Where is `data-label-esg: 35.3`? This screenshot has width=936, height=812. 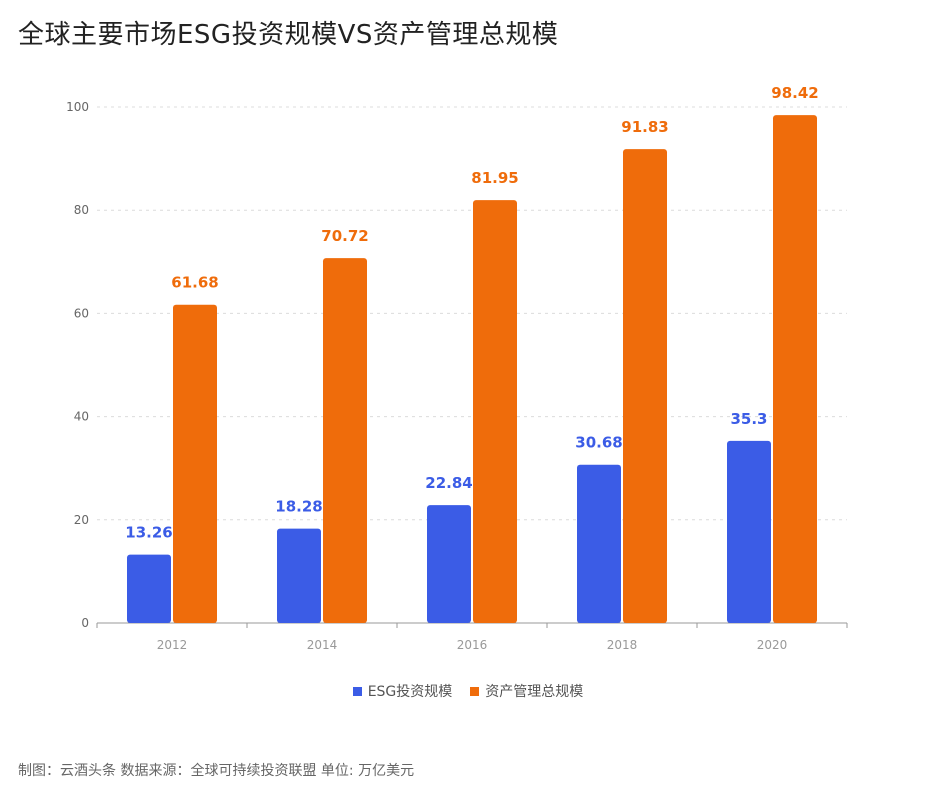
data-label-esg: 35.3 is located at coordinates (748, 419).